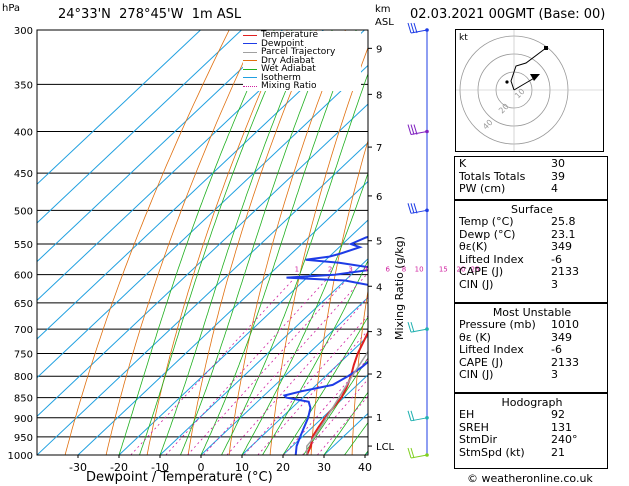  Describe the element at coordinates (23, 245) in the screenshot. I see `pressure-tick-label: 550` at that location.